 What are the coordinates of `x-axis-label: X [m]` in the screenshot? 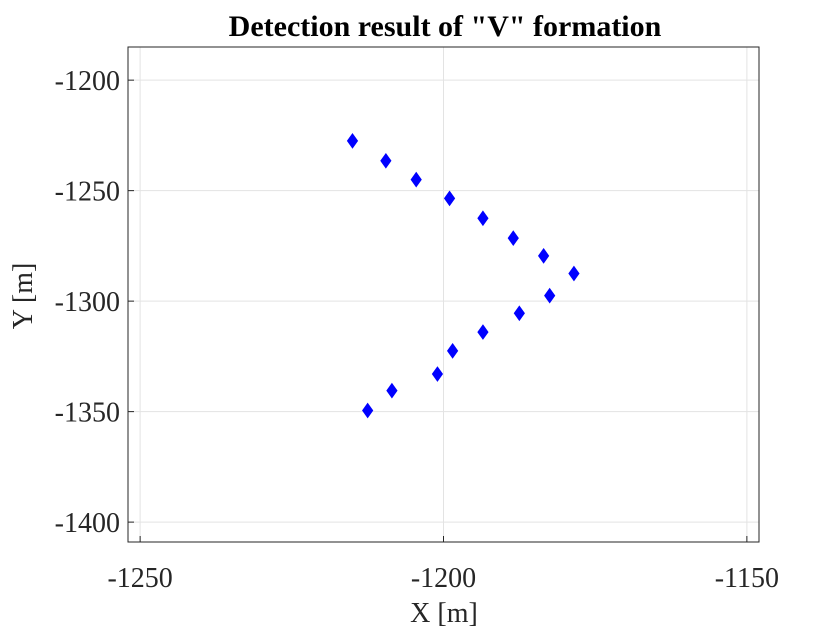 It's located at (444, 613).